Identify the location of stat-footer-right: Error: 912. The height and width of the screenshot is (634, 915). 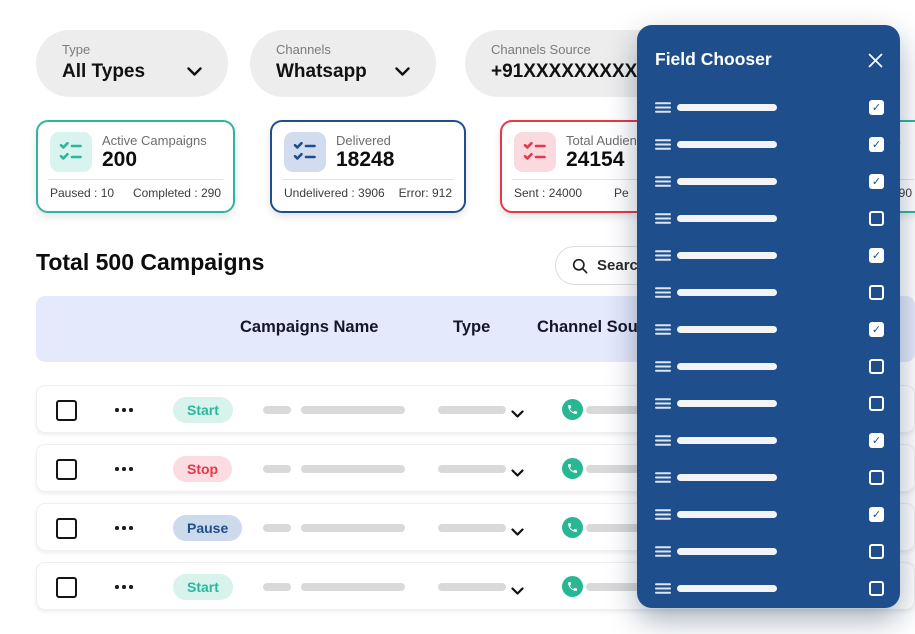
(425, 193).